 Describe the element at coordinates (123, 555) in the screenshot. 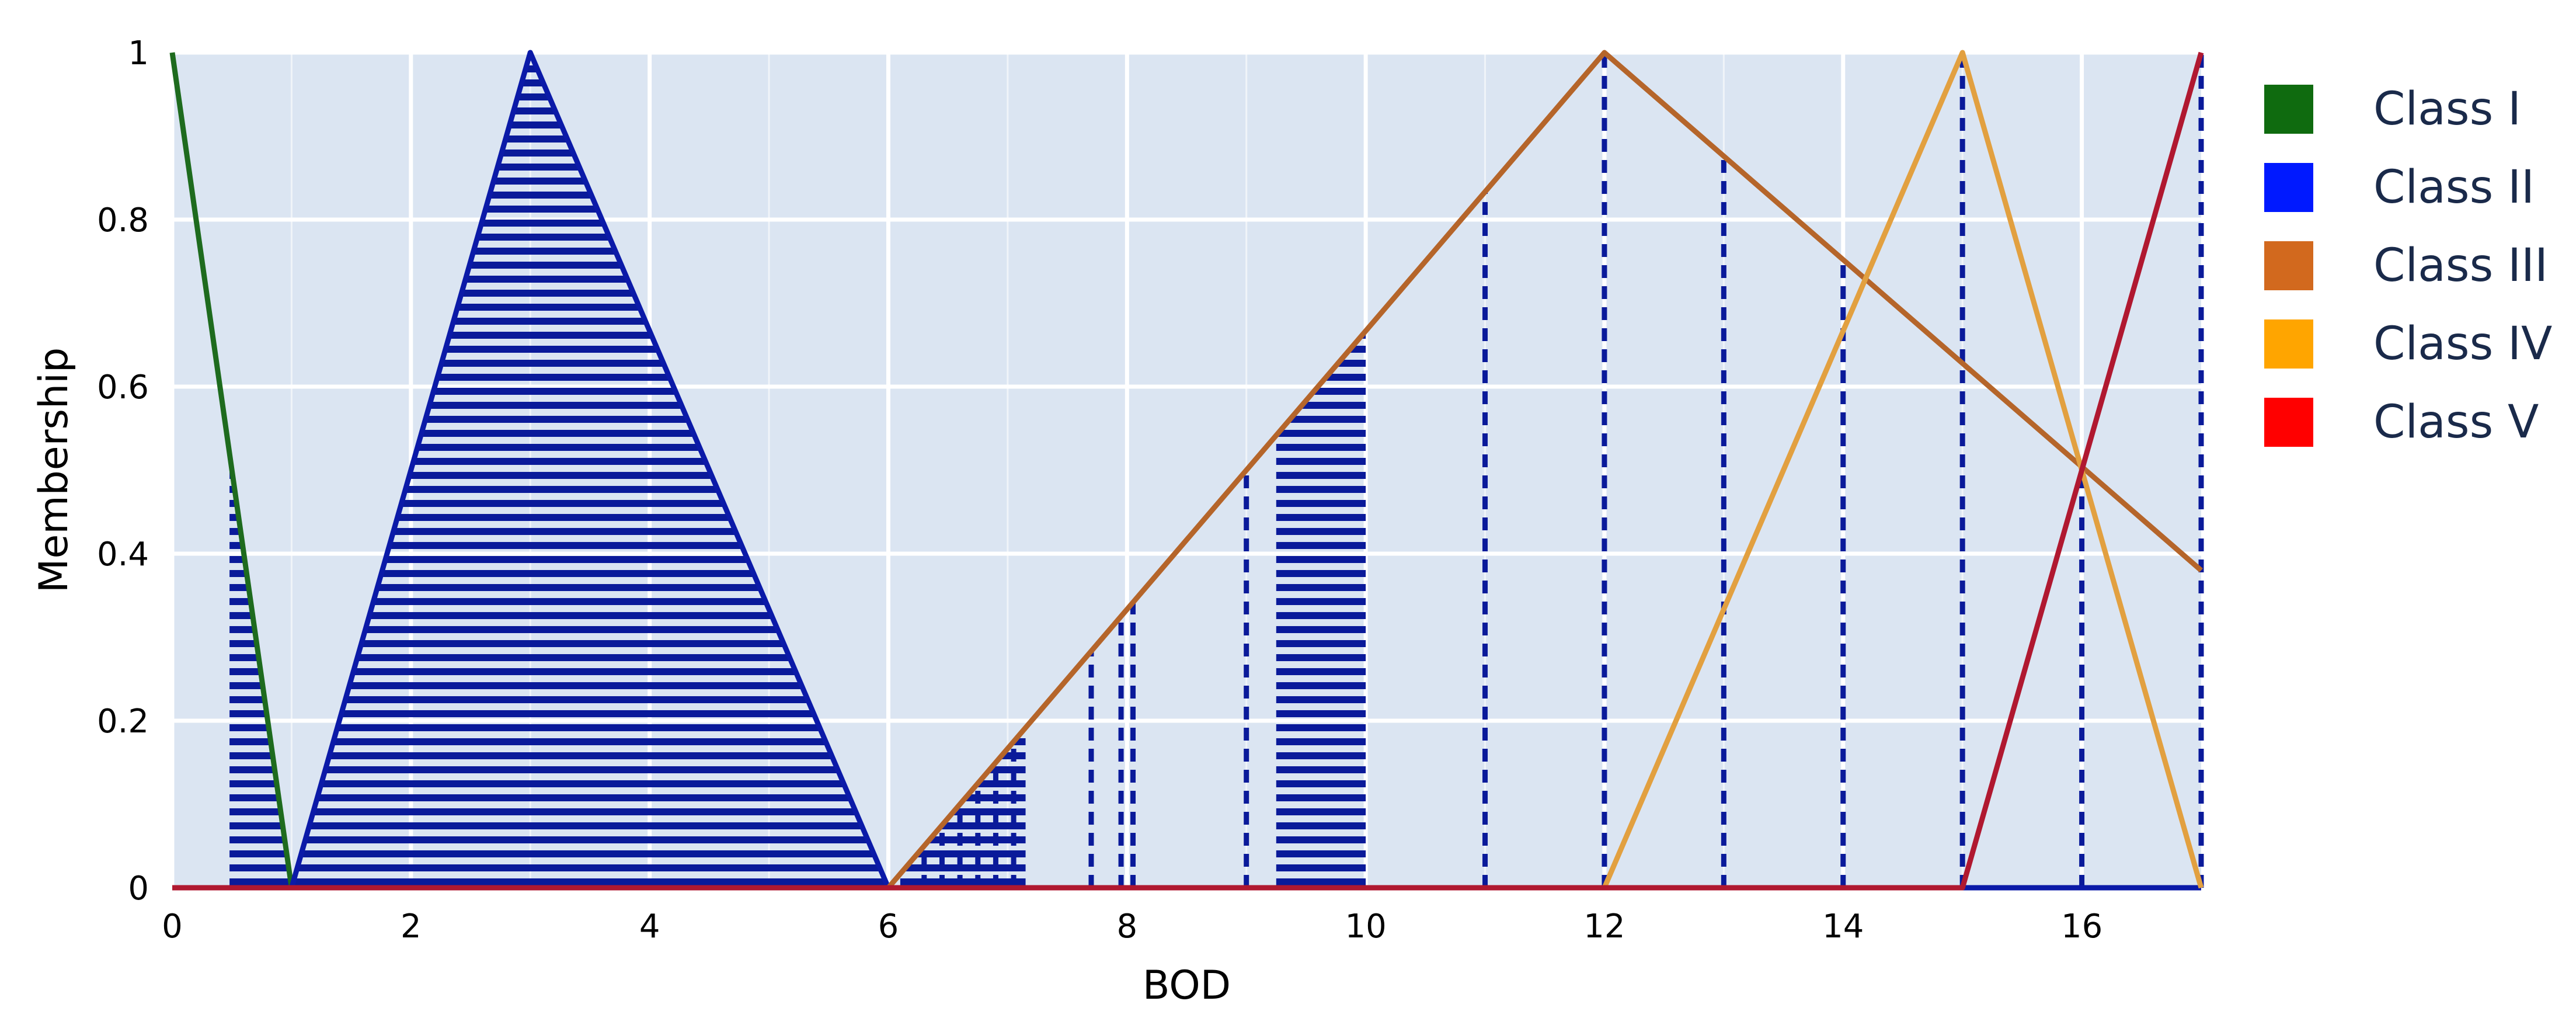

I see `y-tick-label: 0.4` at that location.